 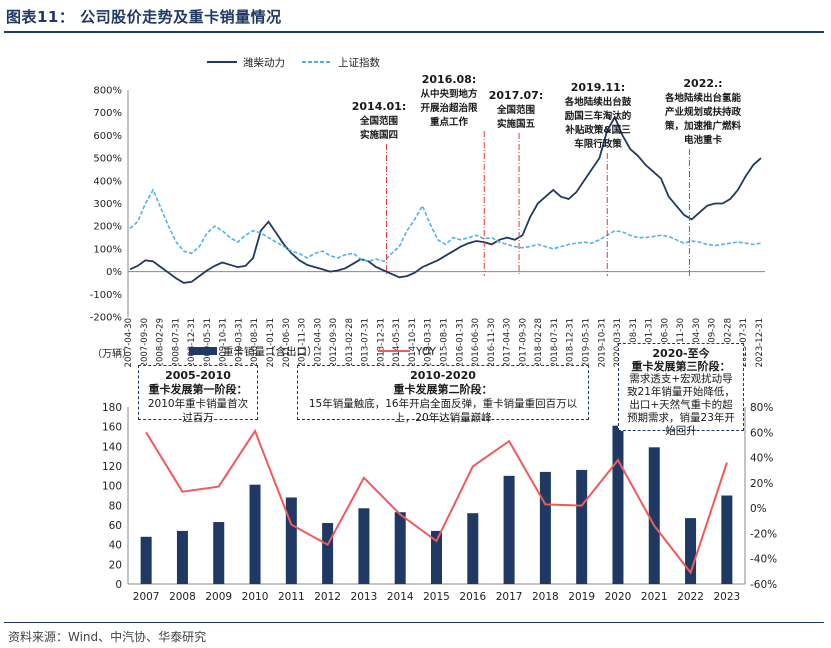 What do you see at coordinates (744, 342) in the screenshot?
I see `line-chart-x-tick-label: 2023-07-31` at bounding box center [744, 342].